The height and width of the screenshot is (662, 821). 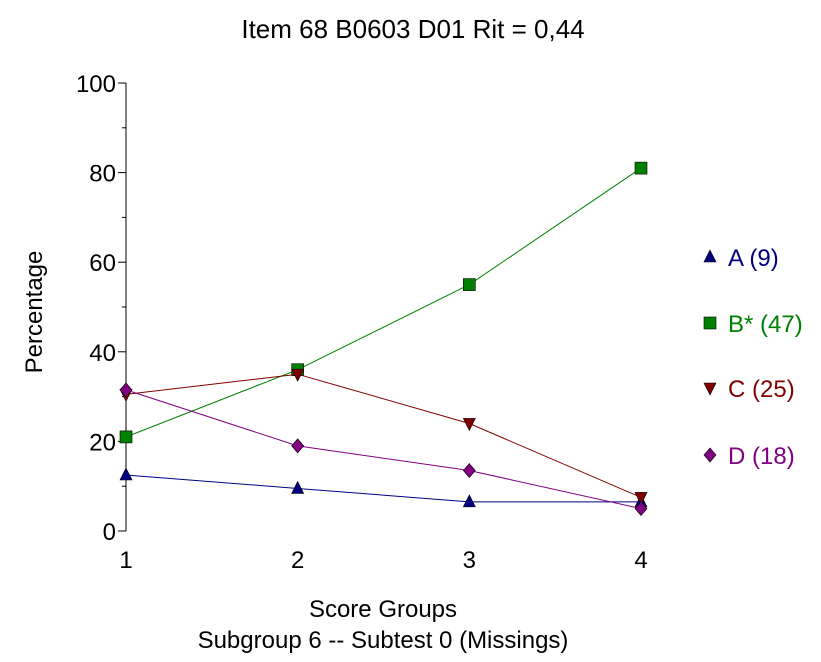 I want to click on chart-subtitle: Subgroup 6 -- Subtest 0 (Missings), so click(x=383, y=640).